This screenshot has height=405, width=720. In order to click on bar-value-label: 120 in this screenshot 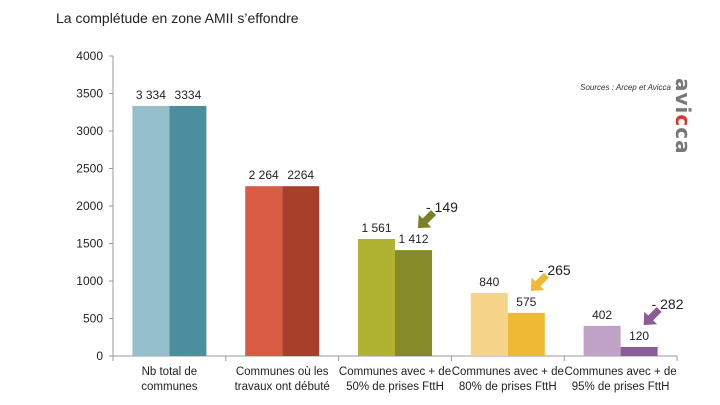, I will do `click(639, 336)`.